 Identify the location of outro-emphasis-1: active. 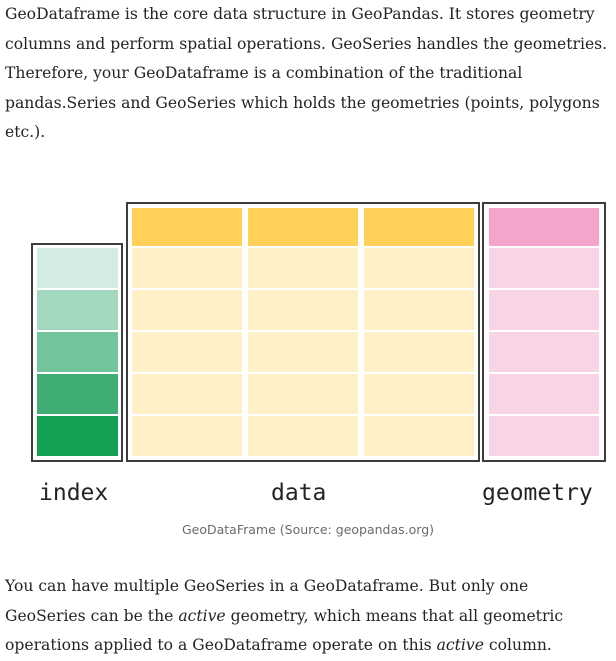
(202, 615).